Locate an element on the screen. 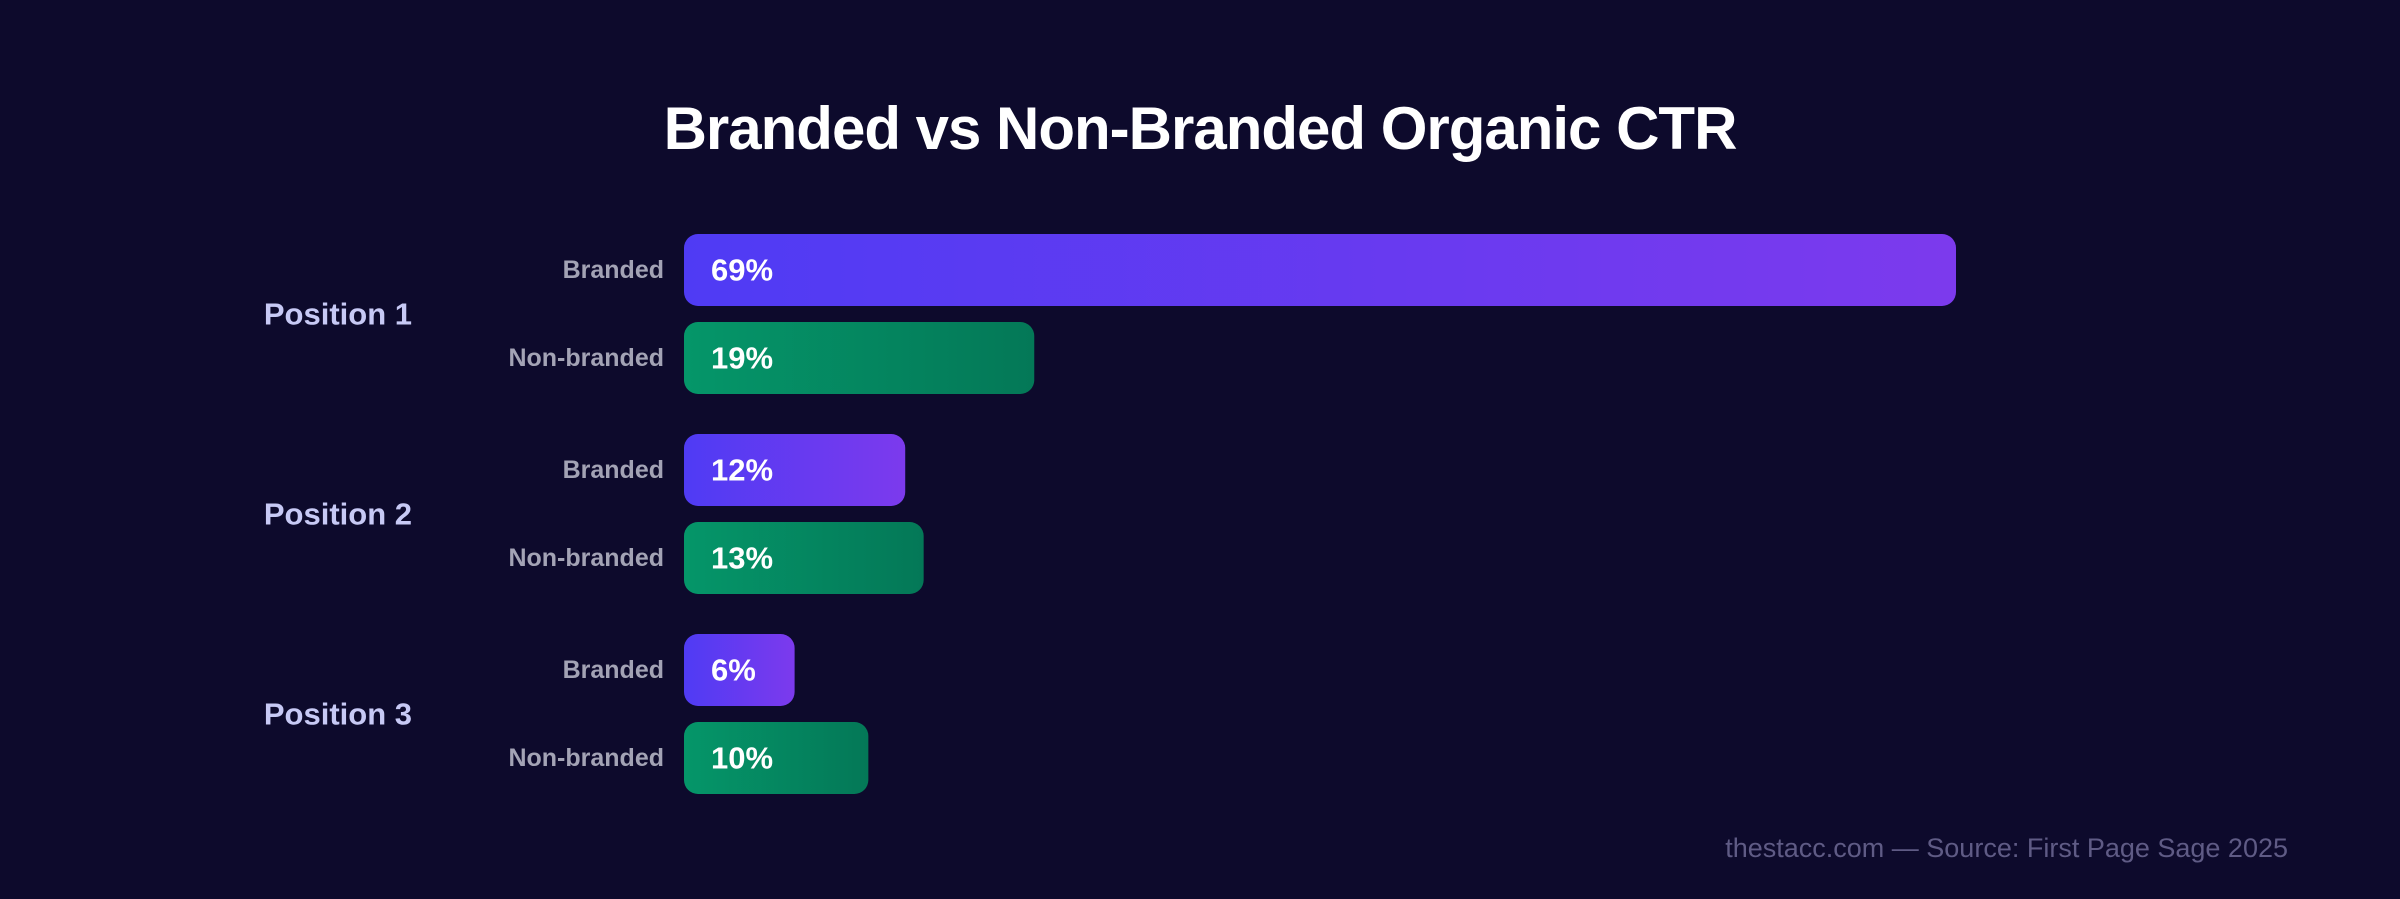 This screenshot has width=2400, height=899. value-label: 19% is located at coordinates (742, 358).